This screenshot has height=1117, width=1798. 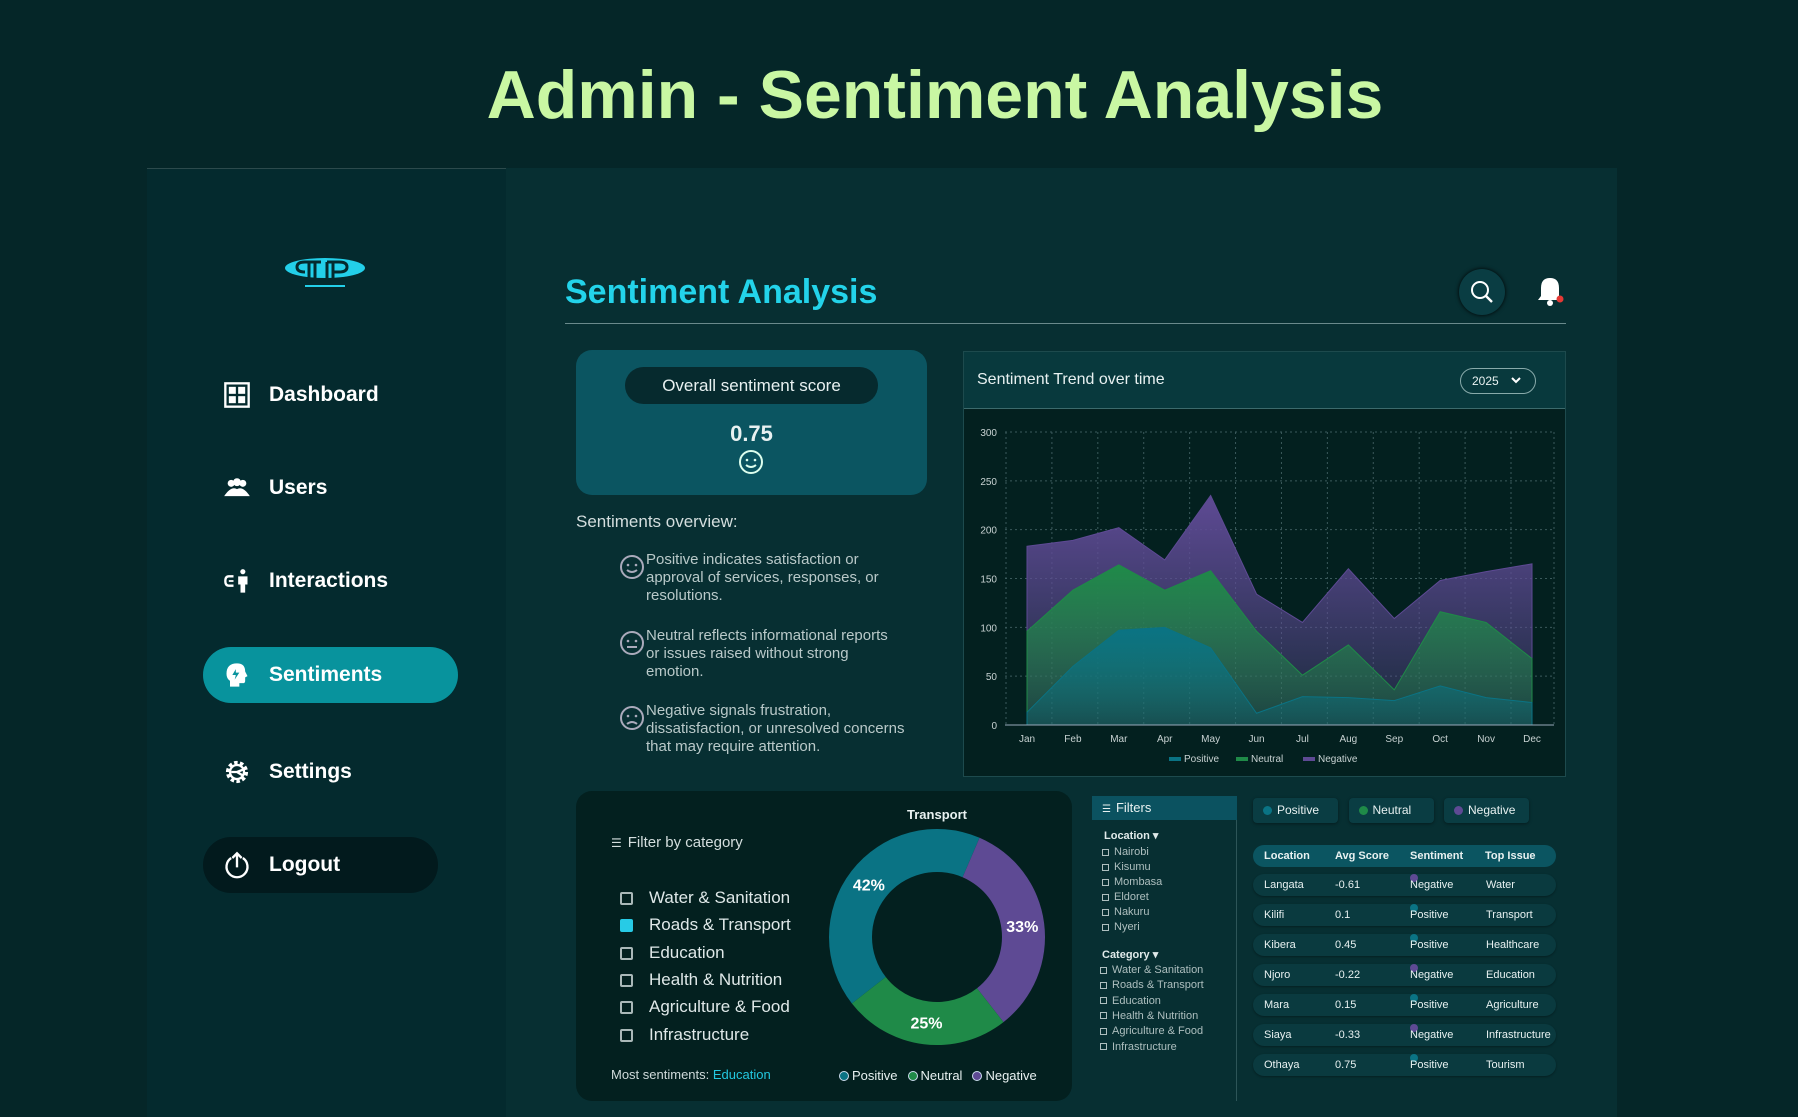 I want to click on category-filter-toggle: Category ▾, so click(x=1130, y=955).